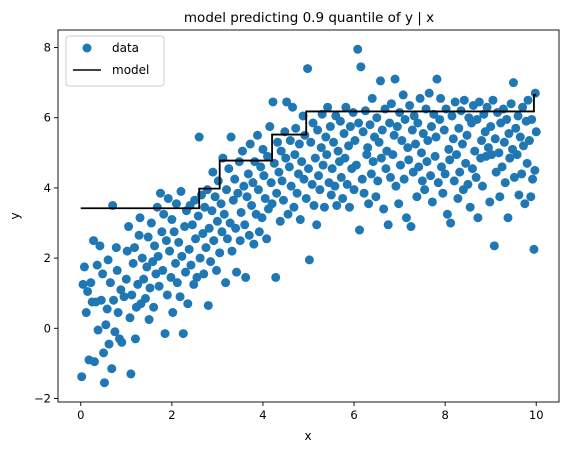 Image resolution: width=565 pixels, height=457 pixels. What do you see at coordinates (262, 415) in the screenshot?
I see `x-tick-label: 4` at bounding box center [262, 415].